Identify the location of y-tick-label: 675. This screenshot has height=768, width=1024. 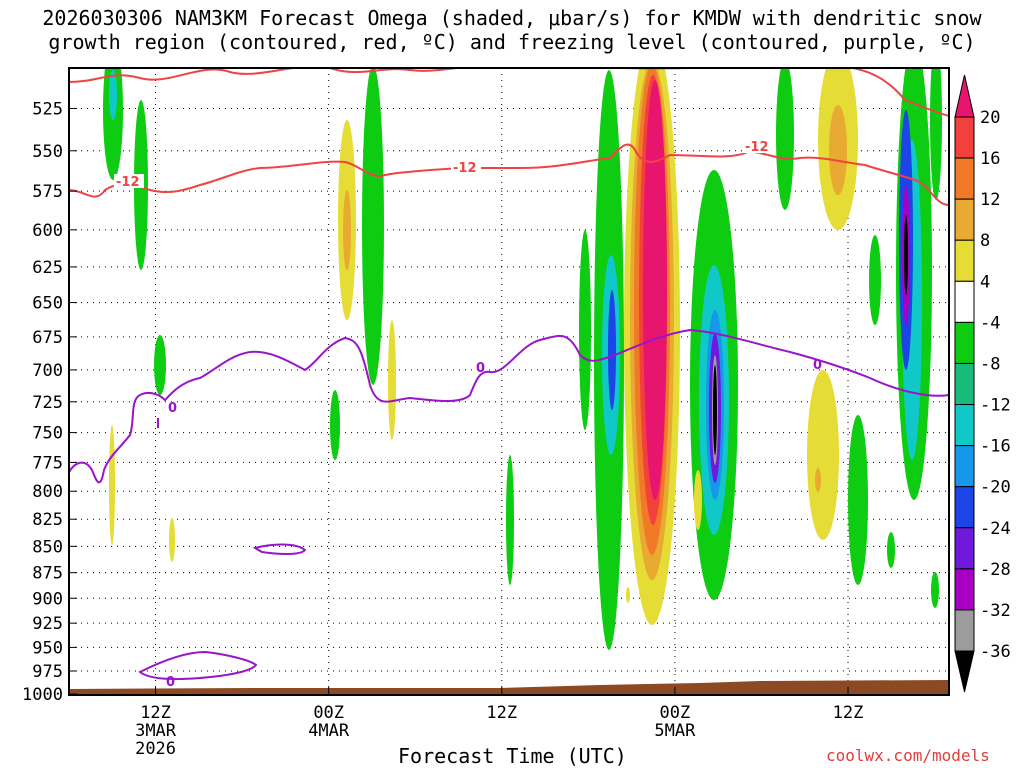
(47, 338).